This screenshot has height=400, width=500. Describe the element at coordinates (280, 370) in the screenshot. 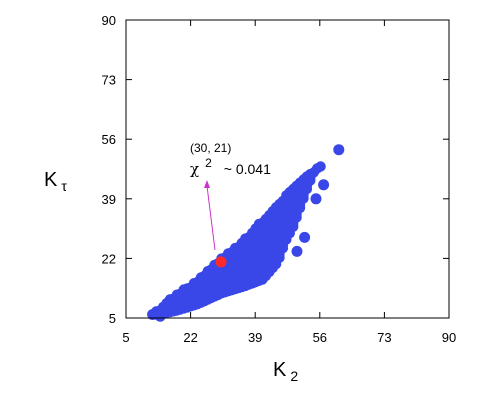

I see `x-axis-label-main: K` at that location.